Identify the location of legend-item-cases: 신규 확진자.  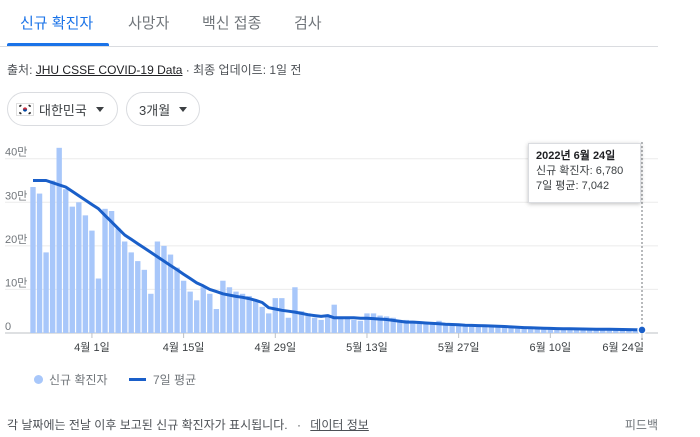
(71, 379).